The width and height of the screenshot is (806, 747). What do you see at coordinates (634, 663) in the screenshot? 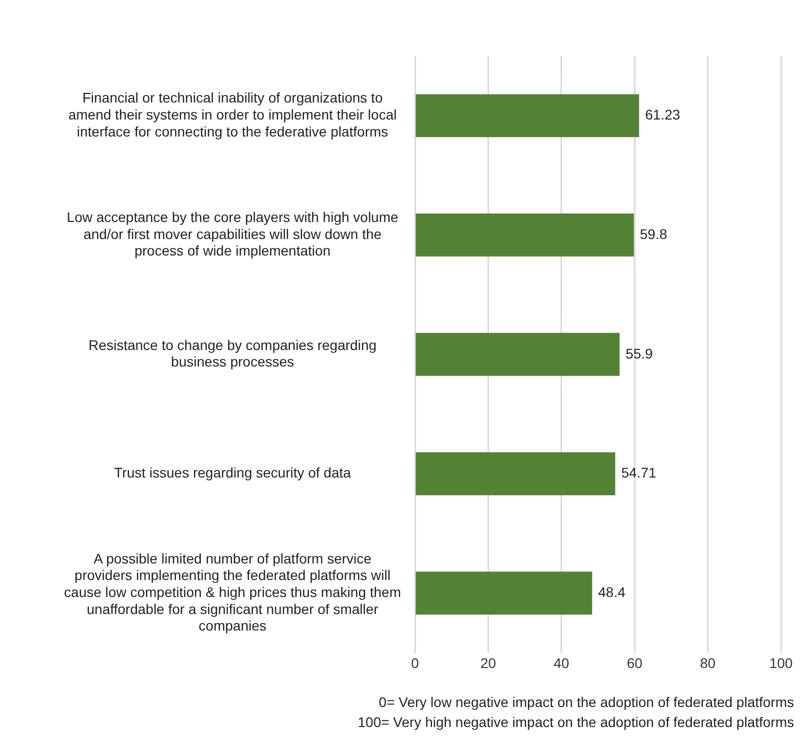
I see `x-tick-label: 60` at bounding box center [634, 663].